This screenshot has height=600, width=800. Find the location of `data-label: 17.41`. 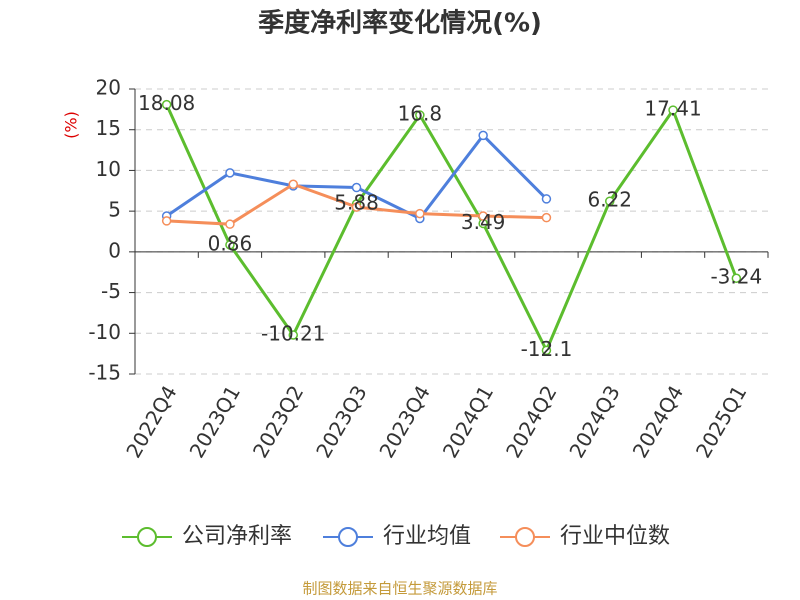

data-label: 17.41 is located at coordinates (672, 109).